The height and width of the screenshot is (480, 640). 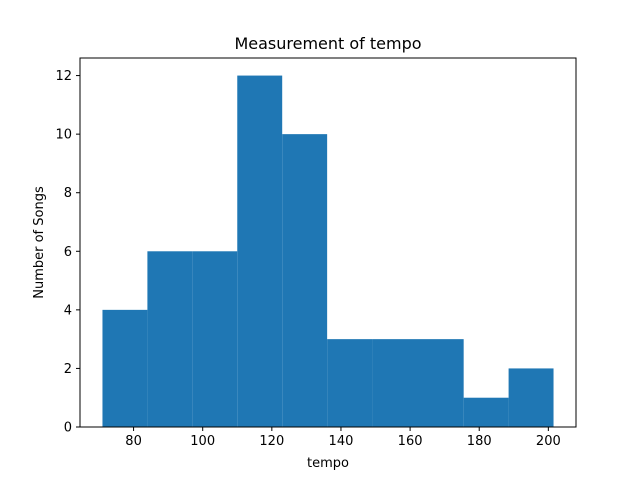 I want to click on x-axis-ticks: 80 100 120 140 160 180 200, so click(x=343, y=438).